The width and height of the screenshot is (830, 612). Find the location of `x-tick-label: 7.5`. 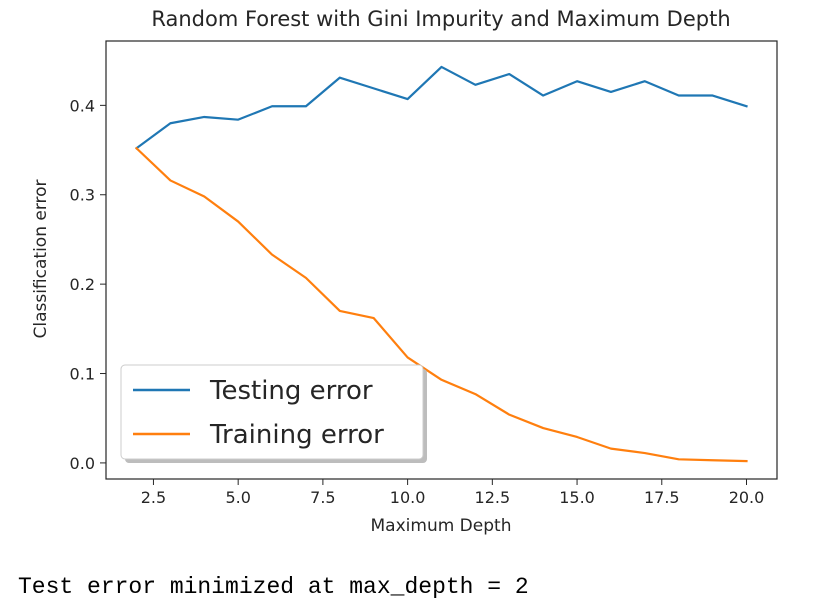

x-tick-label: 7.5 is located at coordinates (322, 497).